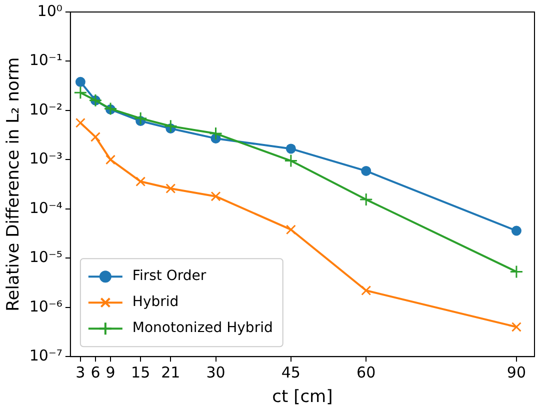 This screenshot has width=542, height=410. Describe the element at coordinates (140, 372) in the screenshot. I see `x-tick-label: 15` at that location.